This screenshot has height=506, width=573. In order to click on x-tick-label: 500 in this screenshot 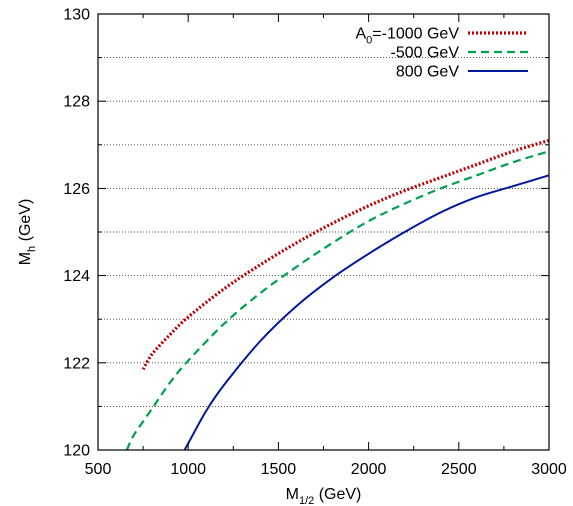, I will do `click(98, 469)`.